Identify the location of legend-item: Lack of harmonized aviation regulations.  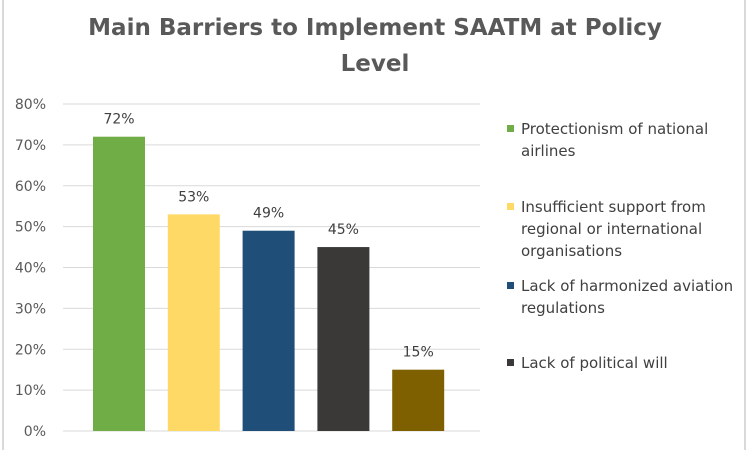
(621, 297).